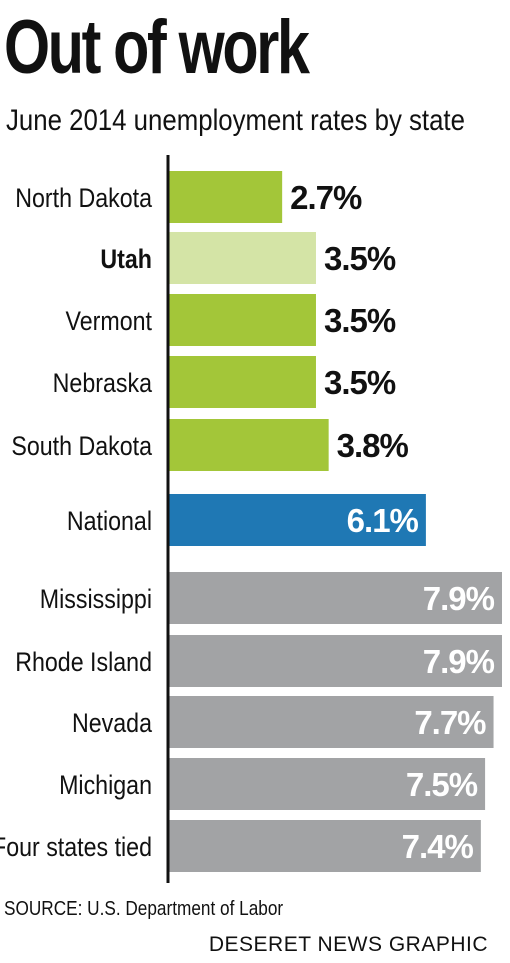 The width and height of the screenshot is (510, 963). What do you see at coordinates (248, 445) in the screenshot?
I see `bar-south-dakota` at bounding box center [248, 445].